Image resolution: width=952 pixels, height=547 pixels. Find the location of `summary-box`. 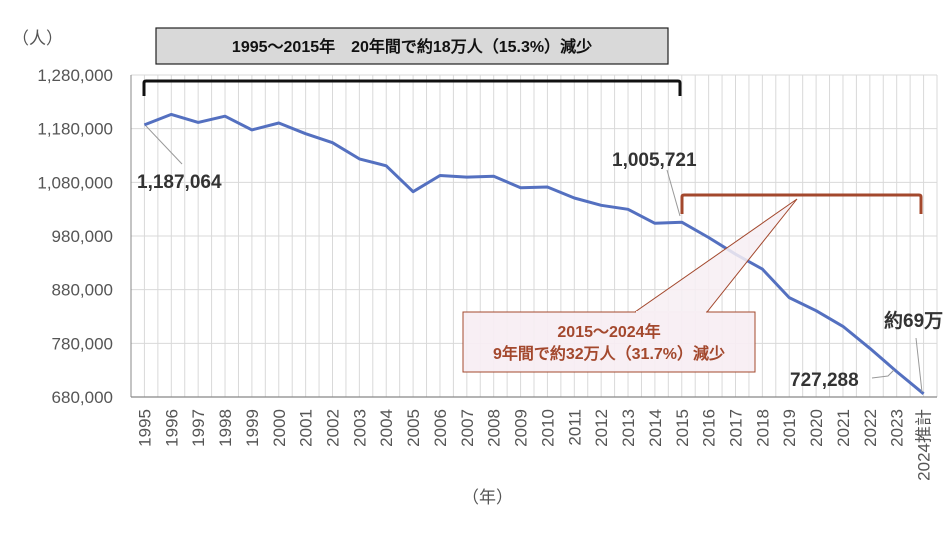

summary-box is located at coordinates (412, 46).